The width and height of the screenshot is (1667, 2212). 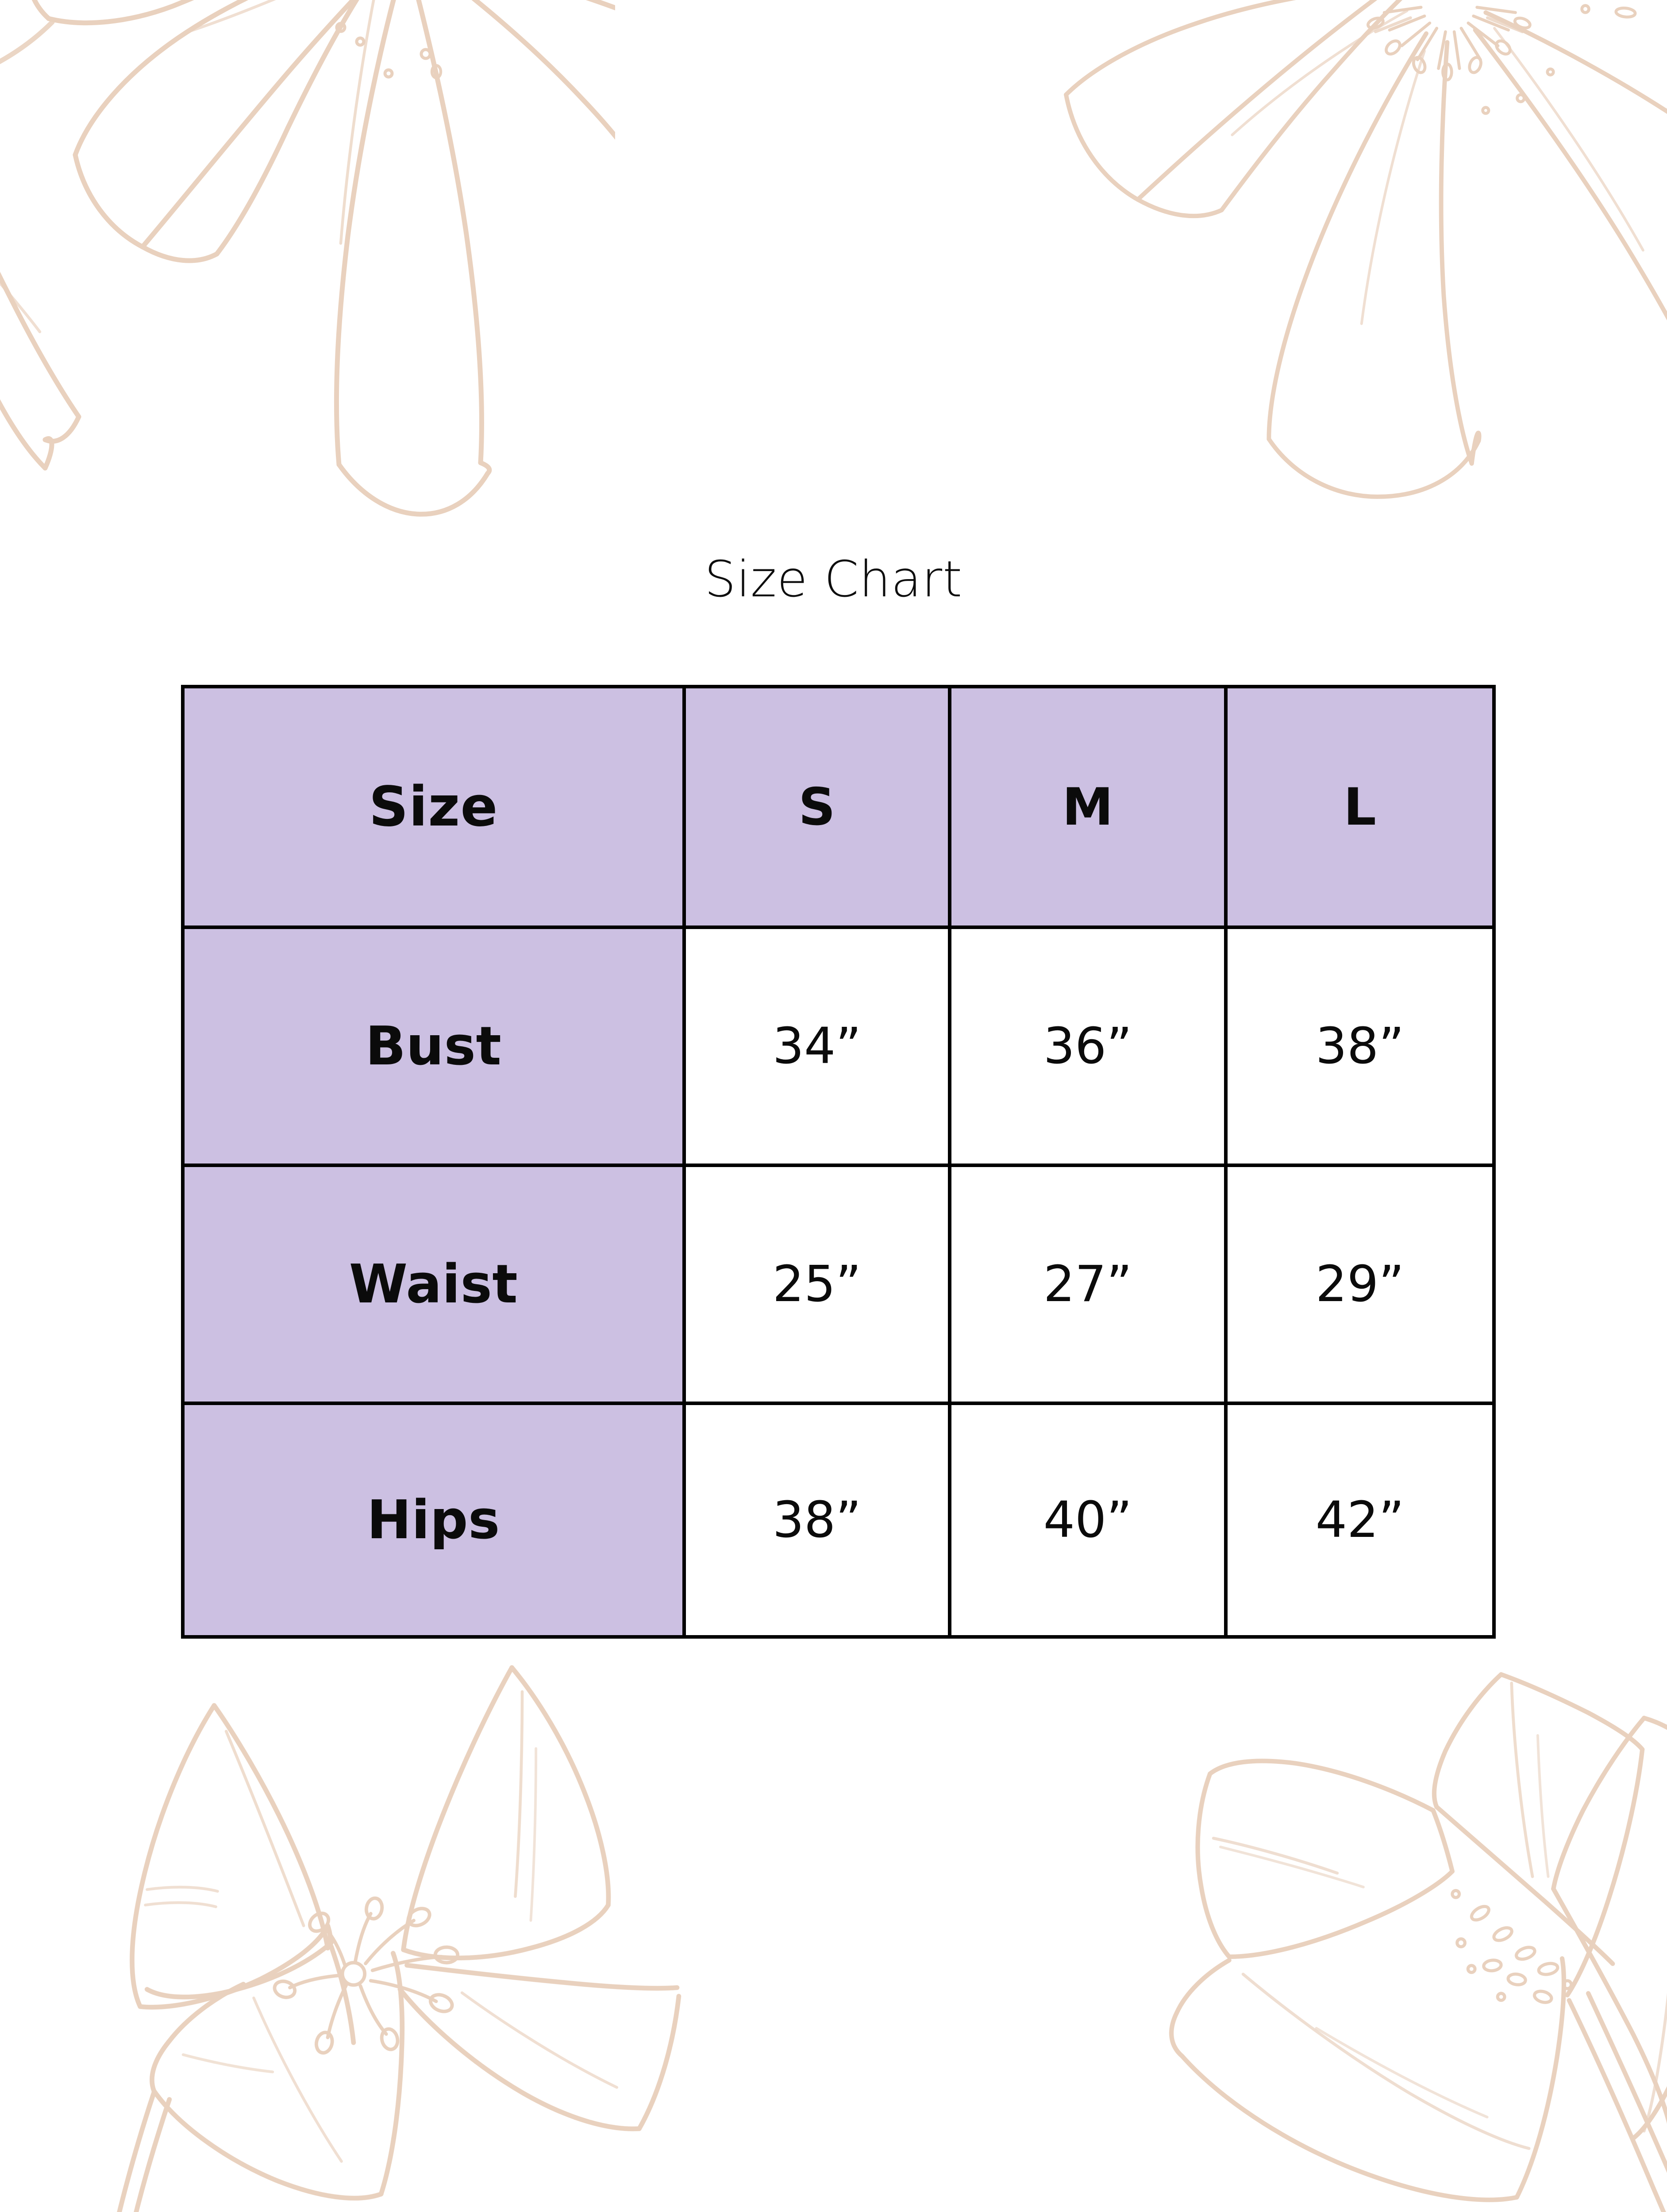 What do you see at coordinates (1088, 1520) in the screenshot?
I see `cell-hips-m: 40”` at bounding box center [1088, 1520].